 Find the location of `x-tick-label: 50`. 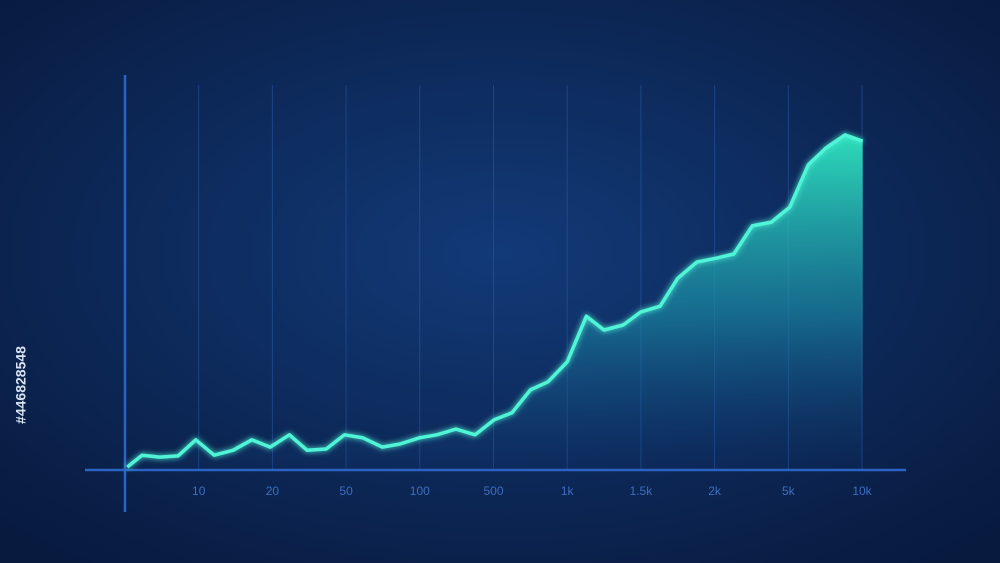

x-tick-label: 50 is located at coordinates (346, 491).